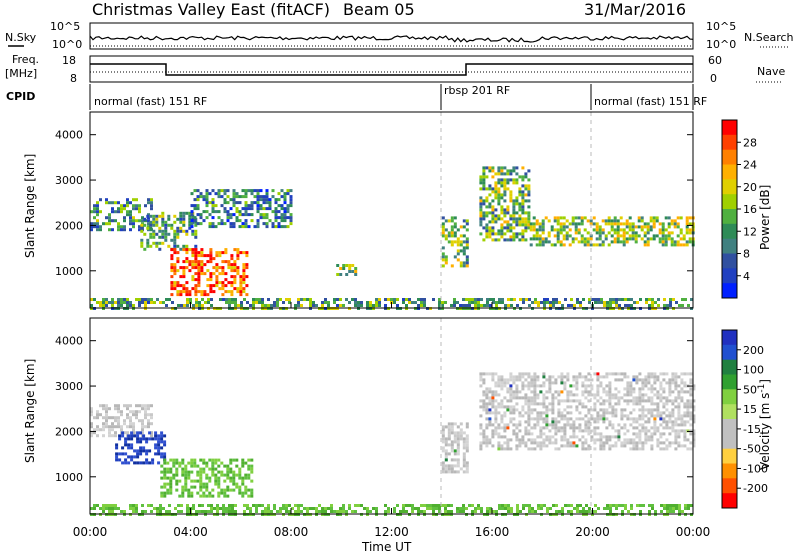 This screenshot has height=554, width=800. What do you see at coordinates (150, 101) in the screenshot?
I see `cpid-segment-label: normal (fast) 151 RF` at bounding box center [150, 101].